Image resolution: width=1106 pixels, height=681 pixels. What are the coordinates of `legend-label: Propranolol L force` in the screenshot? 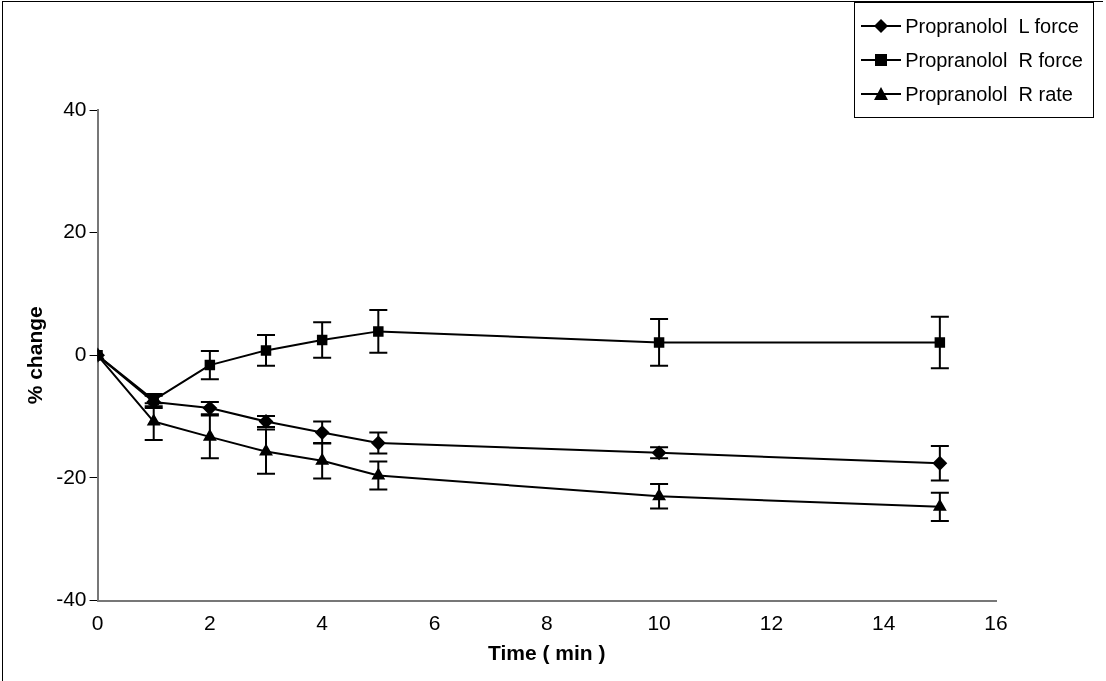 It's located at (992, 26).